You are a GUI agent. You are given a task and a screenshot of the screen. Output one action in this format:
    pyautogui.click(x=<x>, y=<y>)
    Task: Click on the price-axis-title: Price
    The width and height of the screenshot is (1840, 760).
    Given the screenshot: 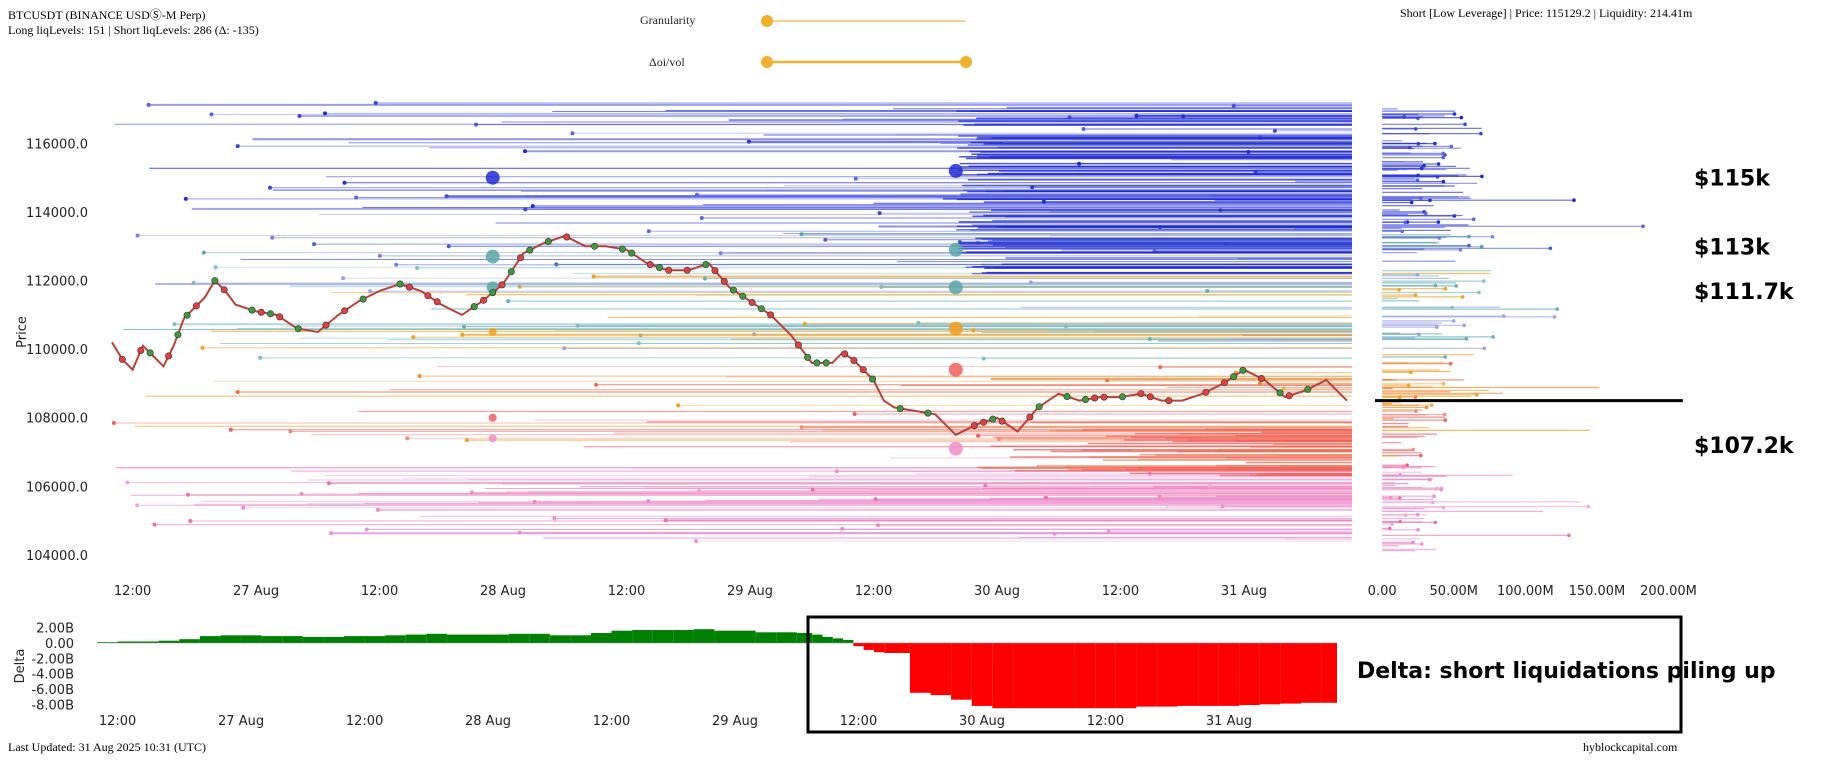 What is the action you would take?
    pyautogui.click(x=22, y=332)
    